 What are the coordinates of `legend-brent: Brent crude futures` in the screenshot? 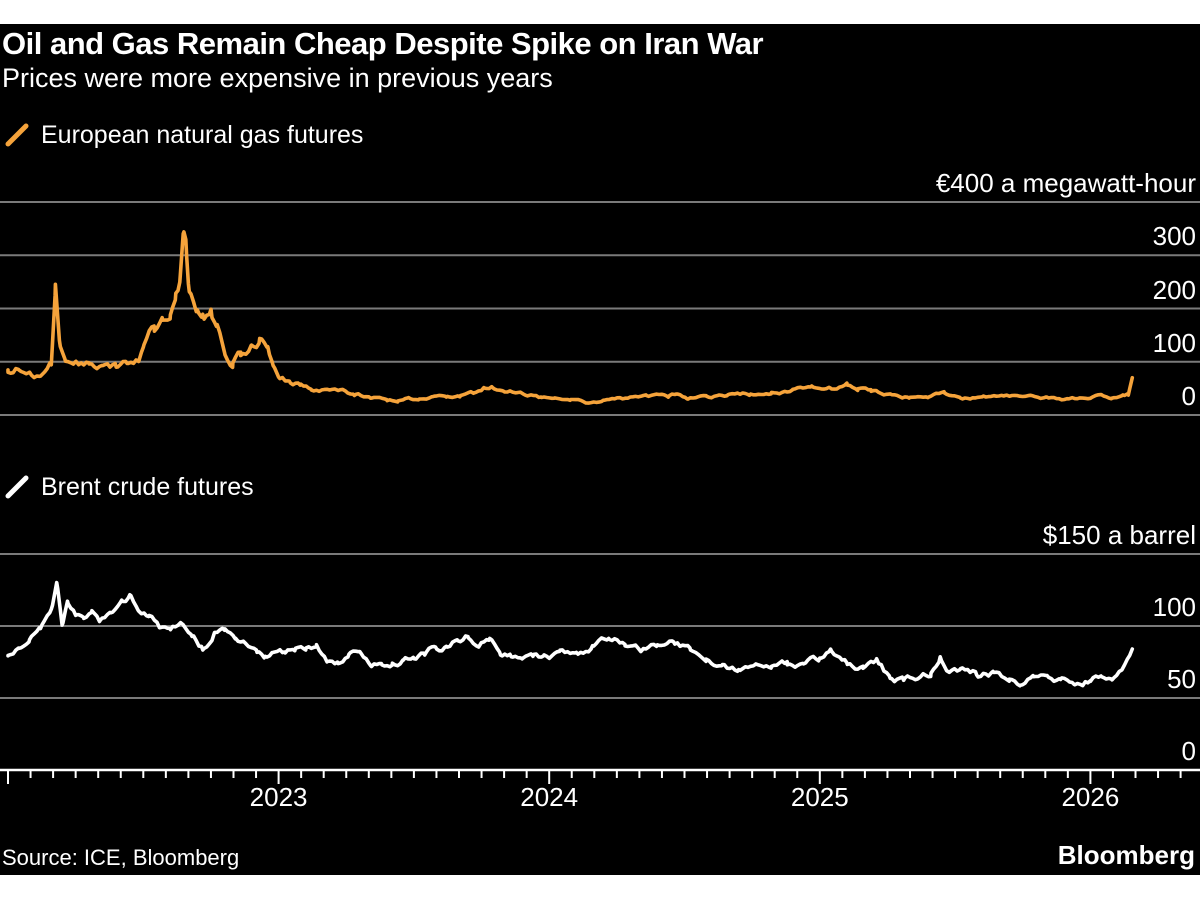 It's located at (129, 487).